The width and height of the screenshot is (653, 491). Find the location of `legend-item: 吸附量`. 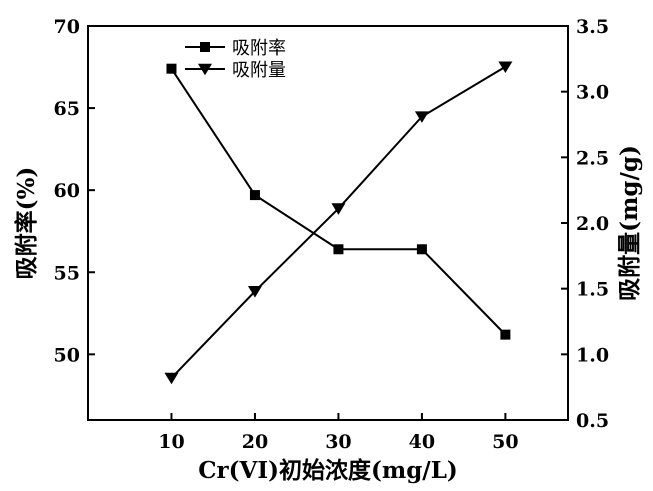

legend-item: 吸附量 is located at coordinates (235, 70).